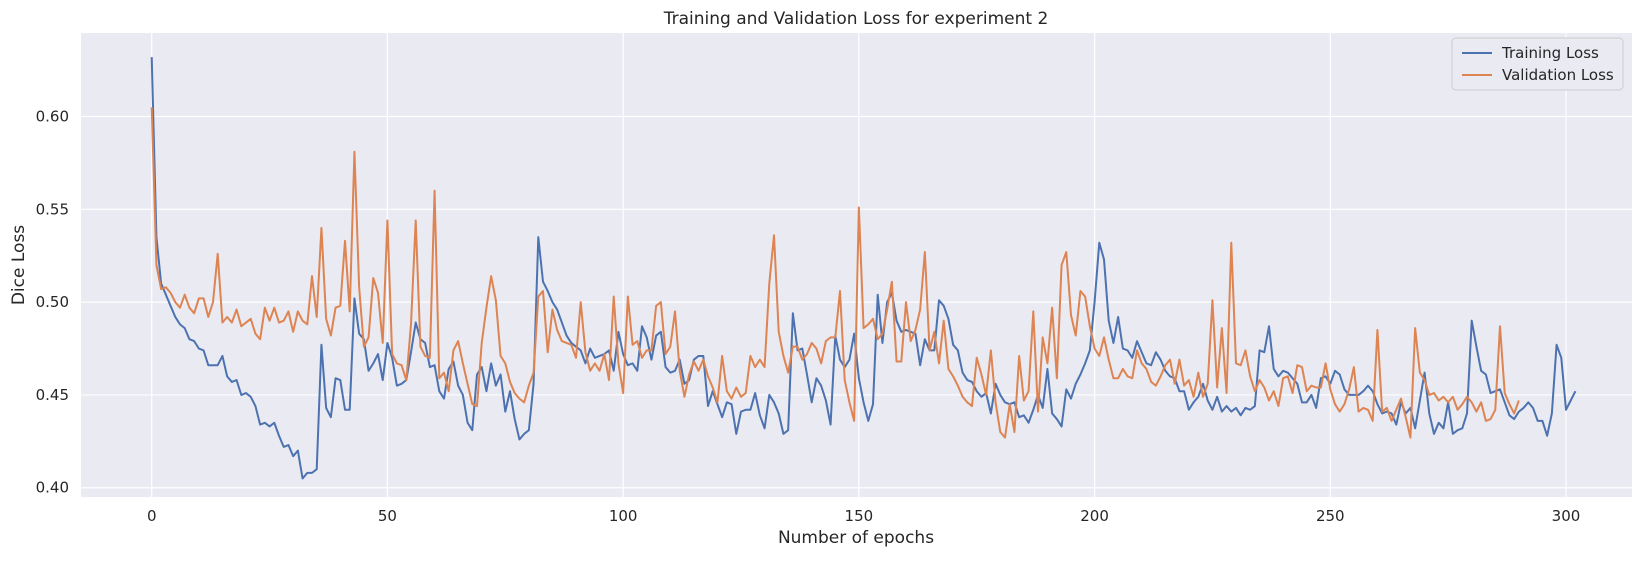  What do you see at coordinates (623, 516) in the screenshot?
I see `x-tick-label: 100` at bounding box center [623, 516].